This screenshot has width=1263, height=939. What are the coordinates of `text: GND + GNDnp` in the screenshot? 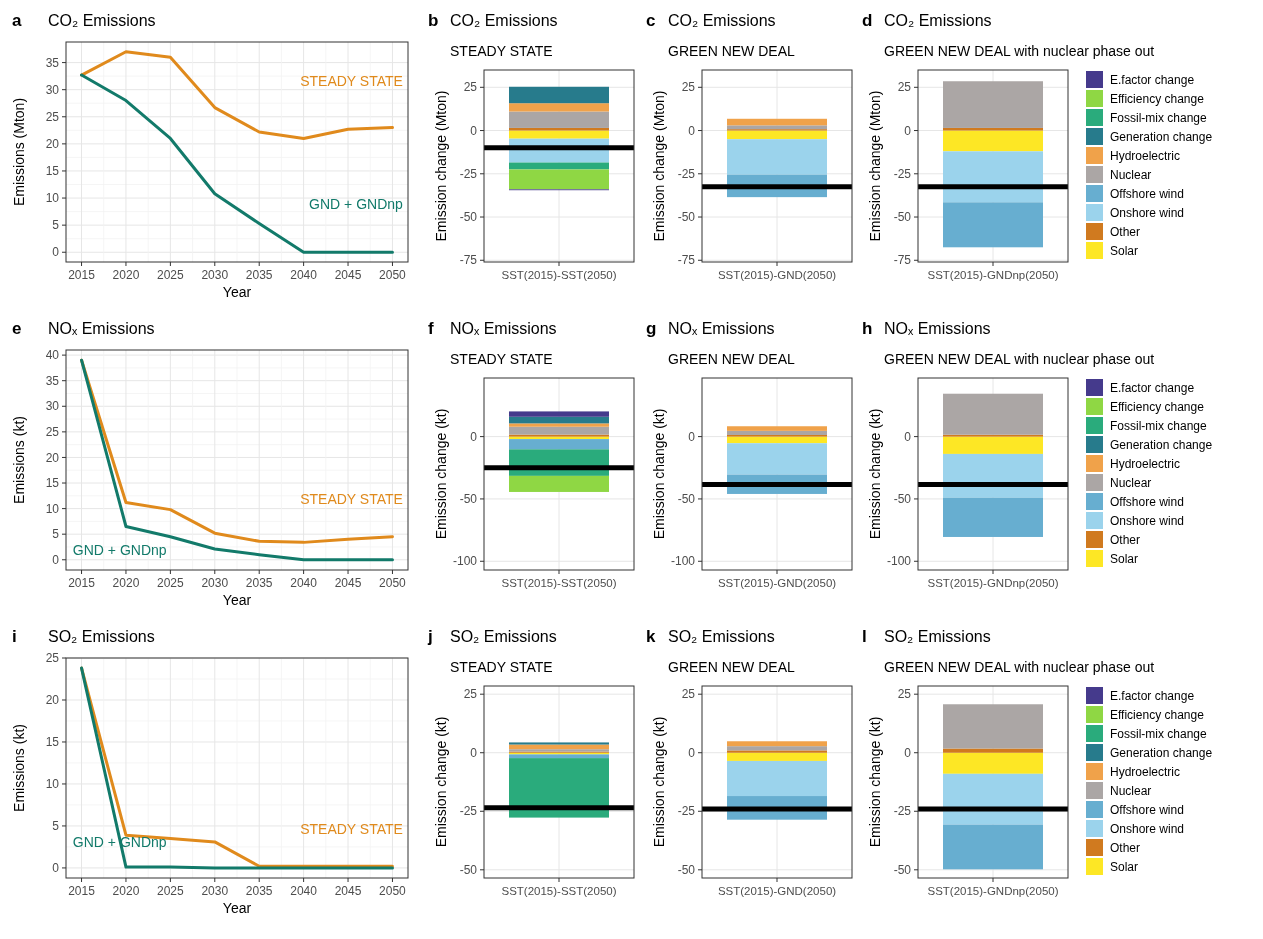 It's located at (356, 204).